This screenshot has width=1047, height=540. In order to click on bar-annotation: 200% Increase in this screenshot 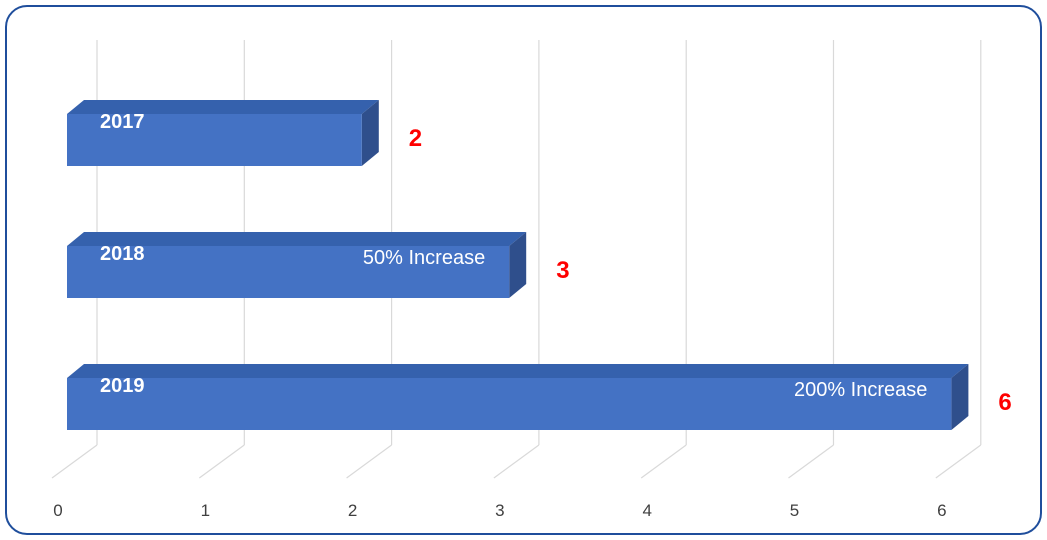, I will do `click(860, 390)`.